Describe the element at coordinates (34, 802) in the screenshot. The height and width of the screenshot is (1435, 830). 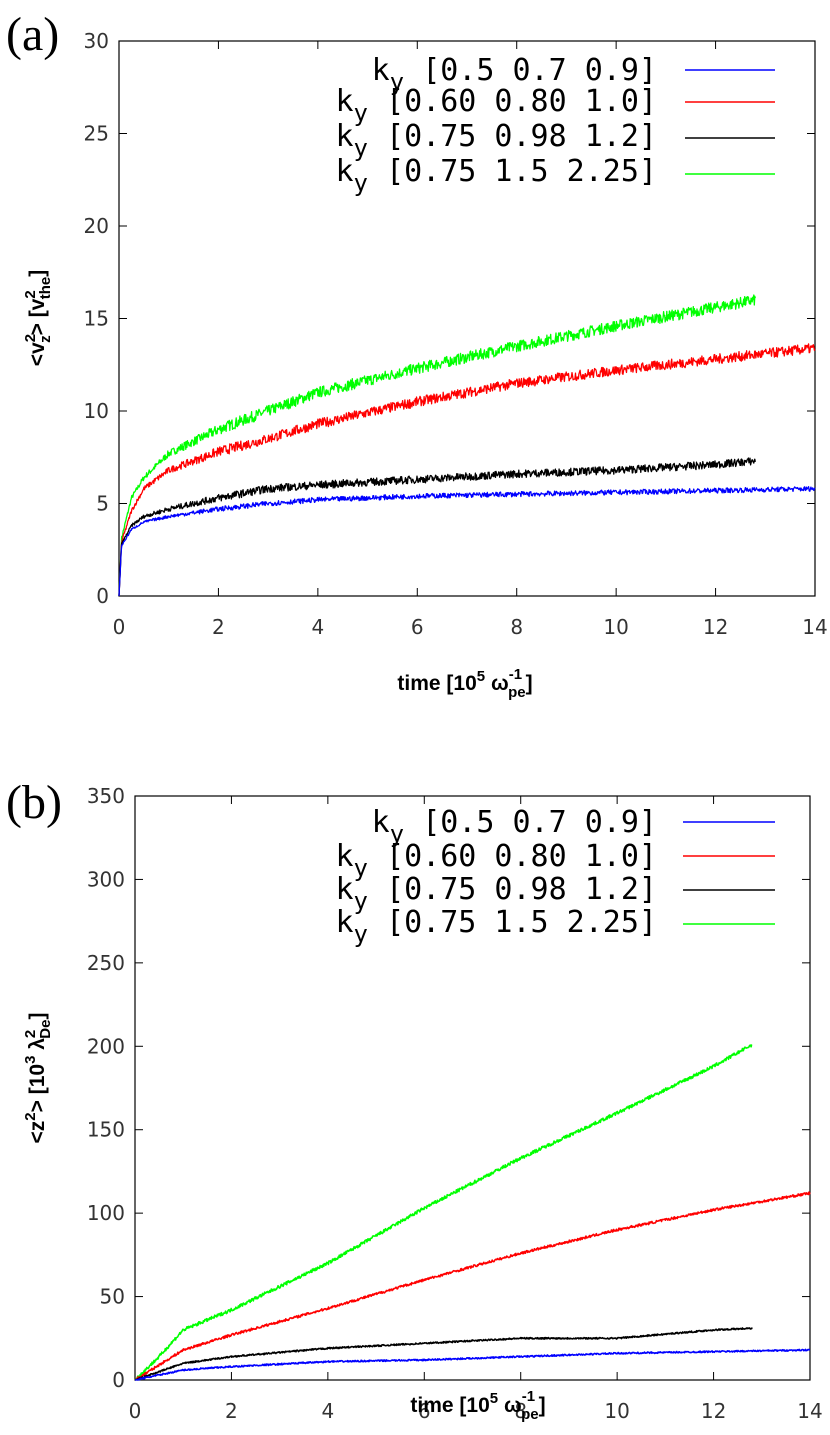
I see `panel-b-label: (b)` at that location.